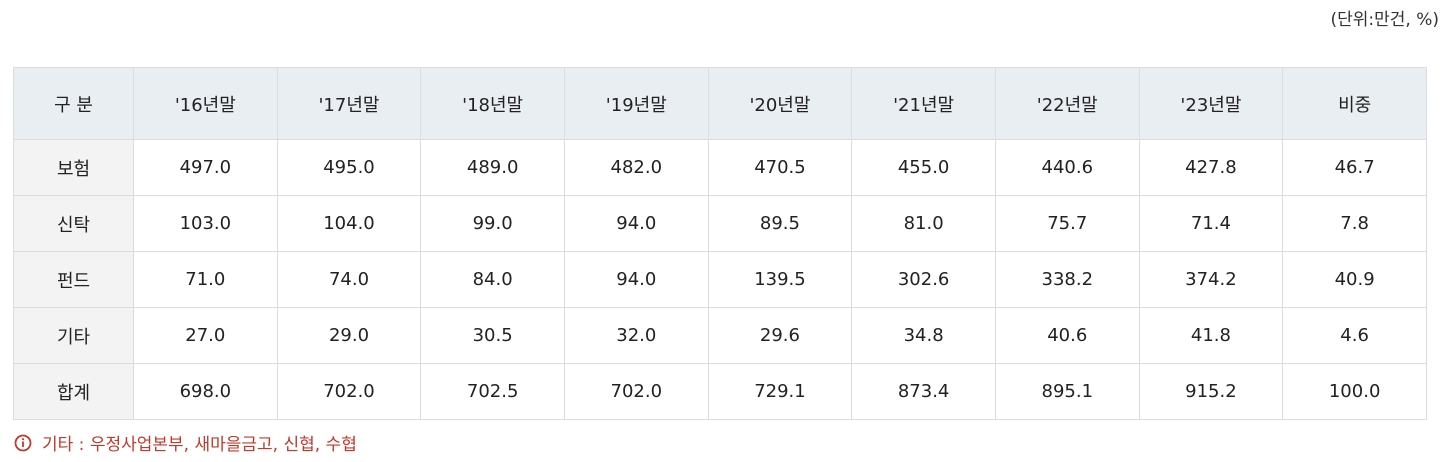 The height and width of the screenshot is (462, 1447). What do you see at coordinates (923, 223) in the screenshot?
I see `table-cell: 81.0` at bounding box center [923, 223].